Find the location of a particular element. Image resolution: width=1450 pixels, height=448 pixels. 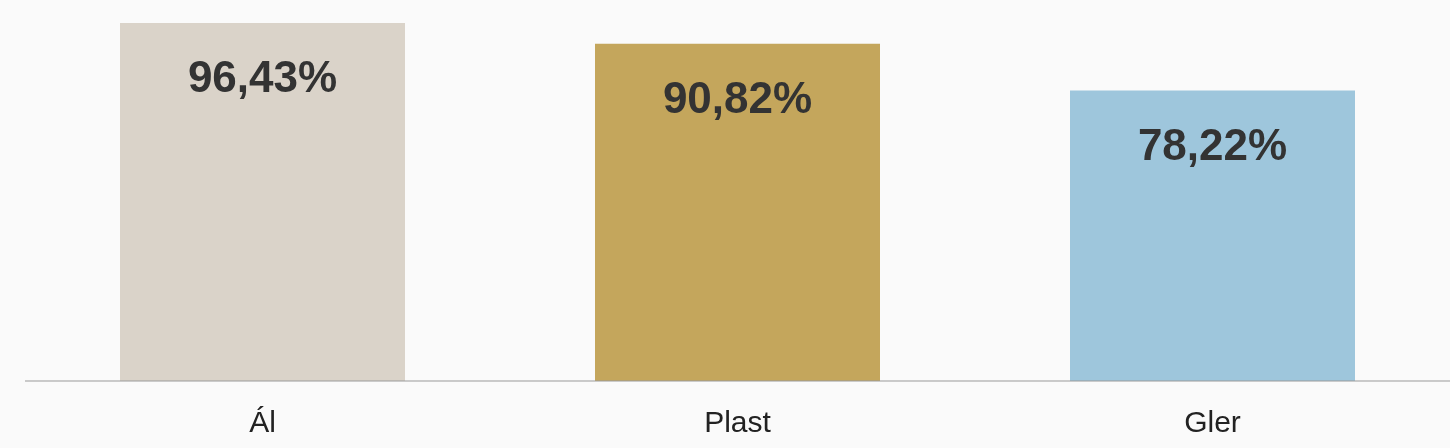

data-label: 96,43% is located at coordinates (262, 77).